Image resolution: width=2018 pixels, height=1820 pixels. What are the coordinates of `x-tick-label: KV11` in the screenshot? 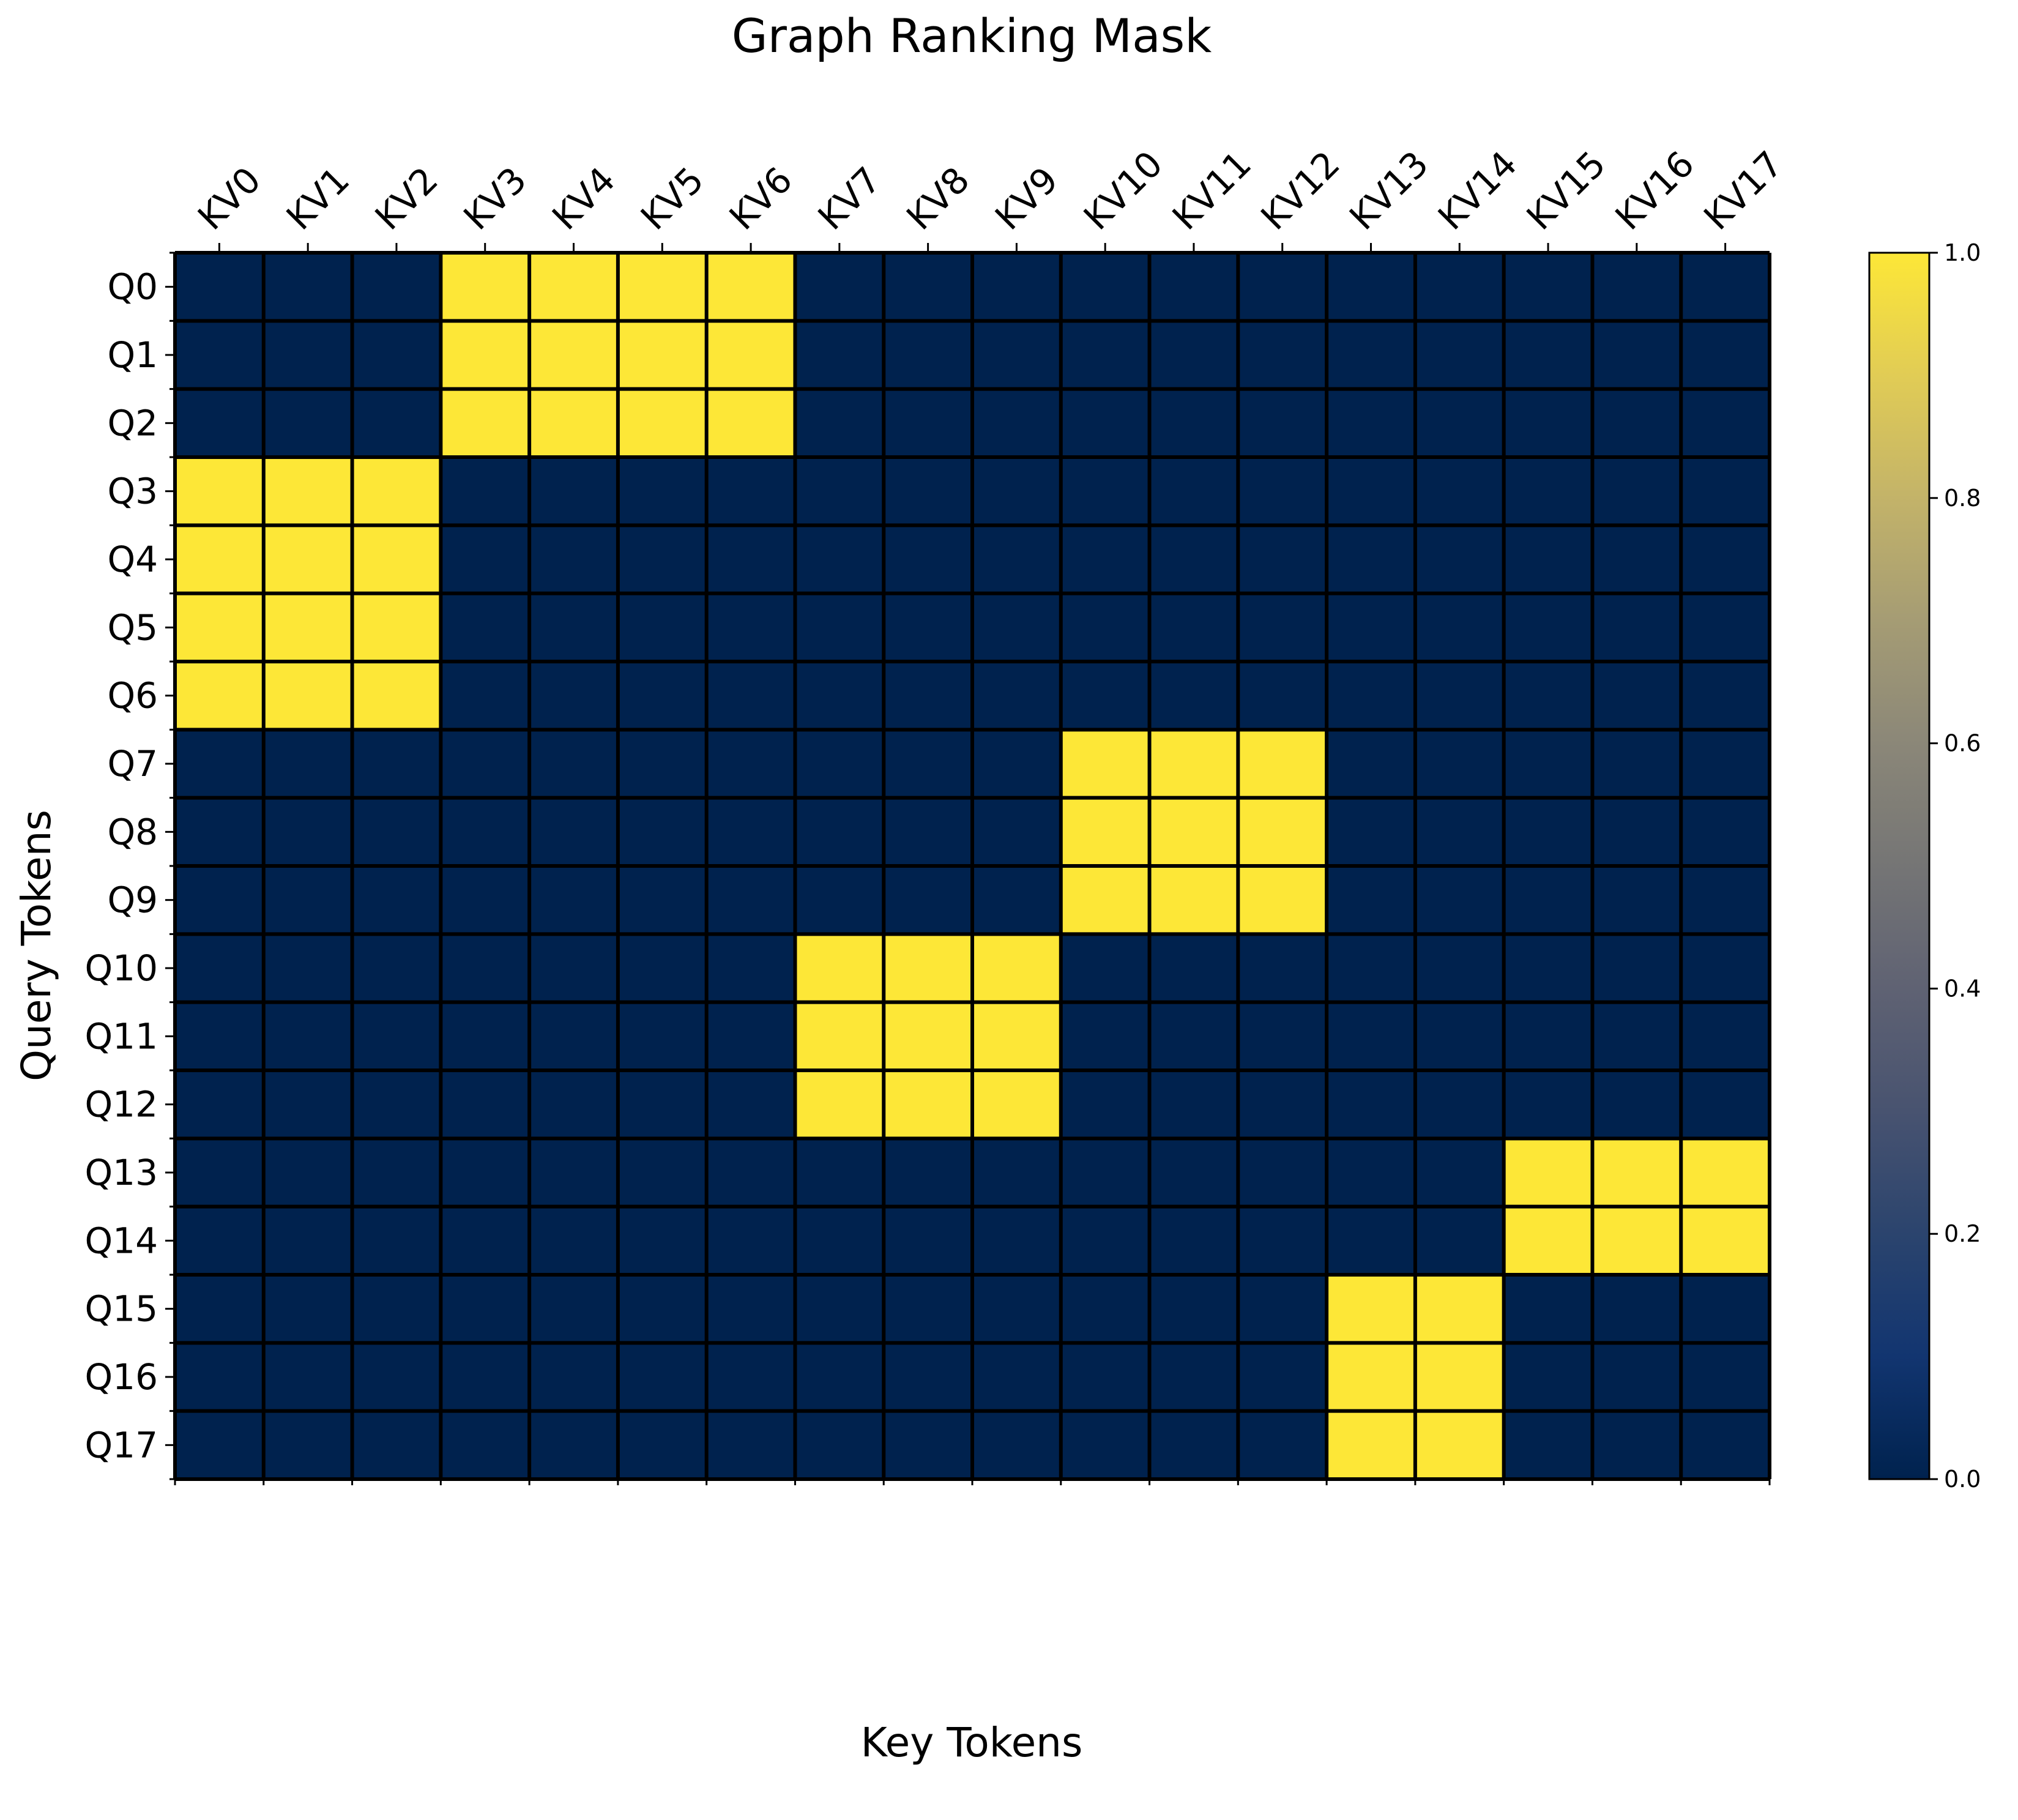 It's located at (1212, 190).